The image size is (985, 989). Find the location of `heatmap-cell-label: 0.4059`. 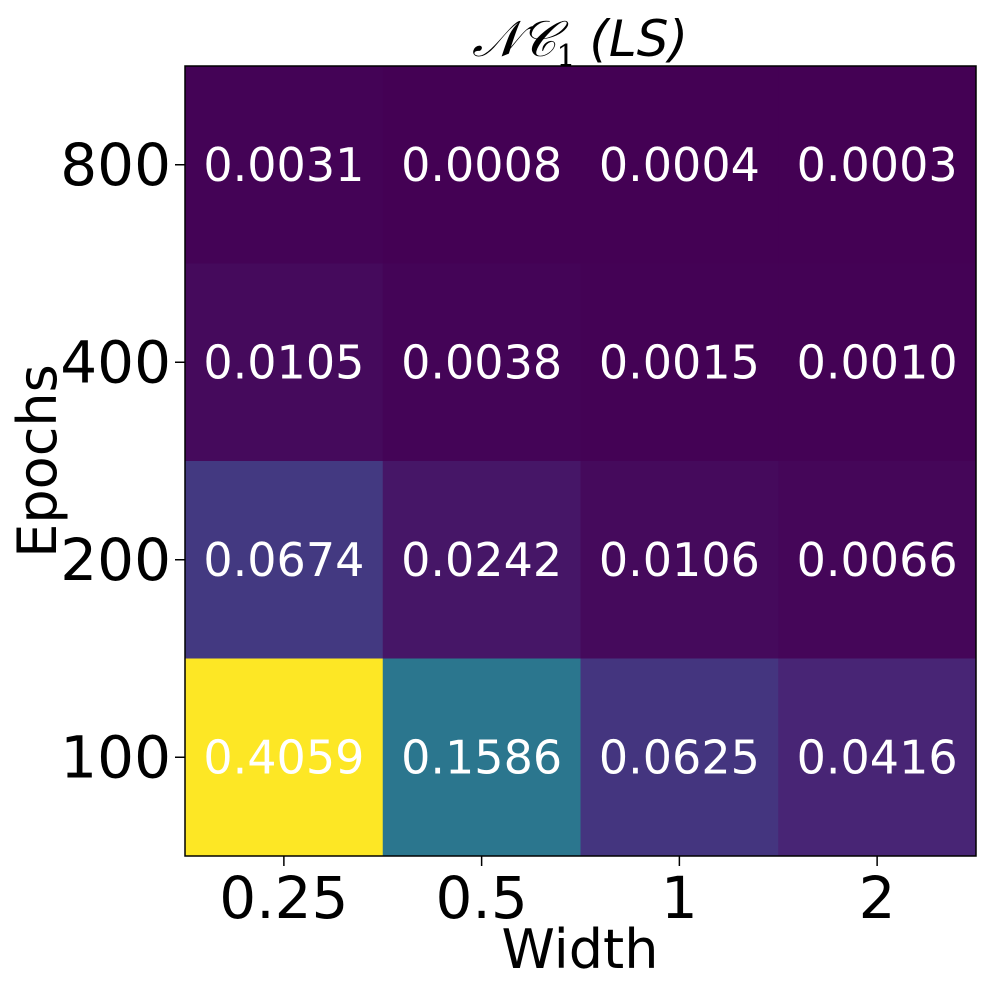

heatmap-cell-label: 0.4059 is located at coordinates (283, 757).